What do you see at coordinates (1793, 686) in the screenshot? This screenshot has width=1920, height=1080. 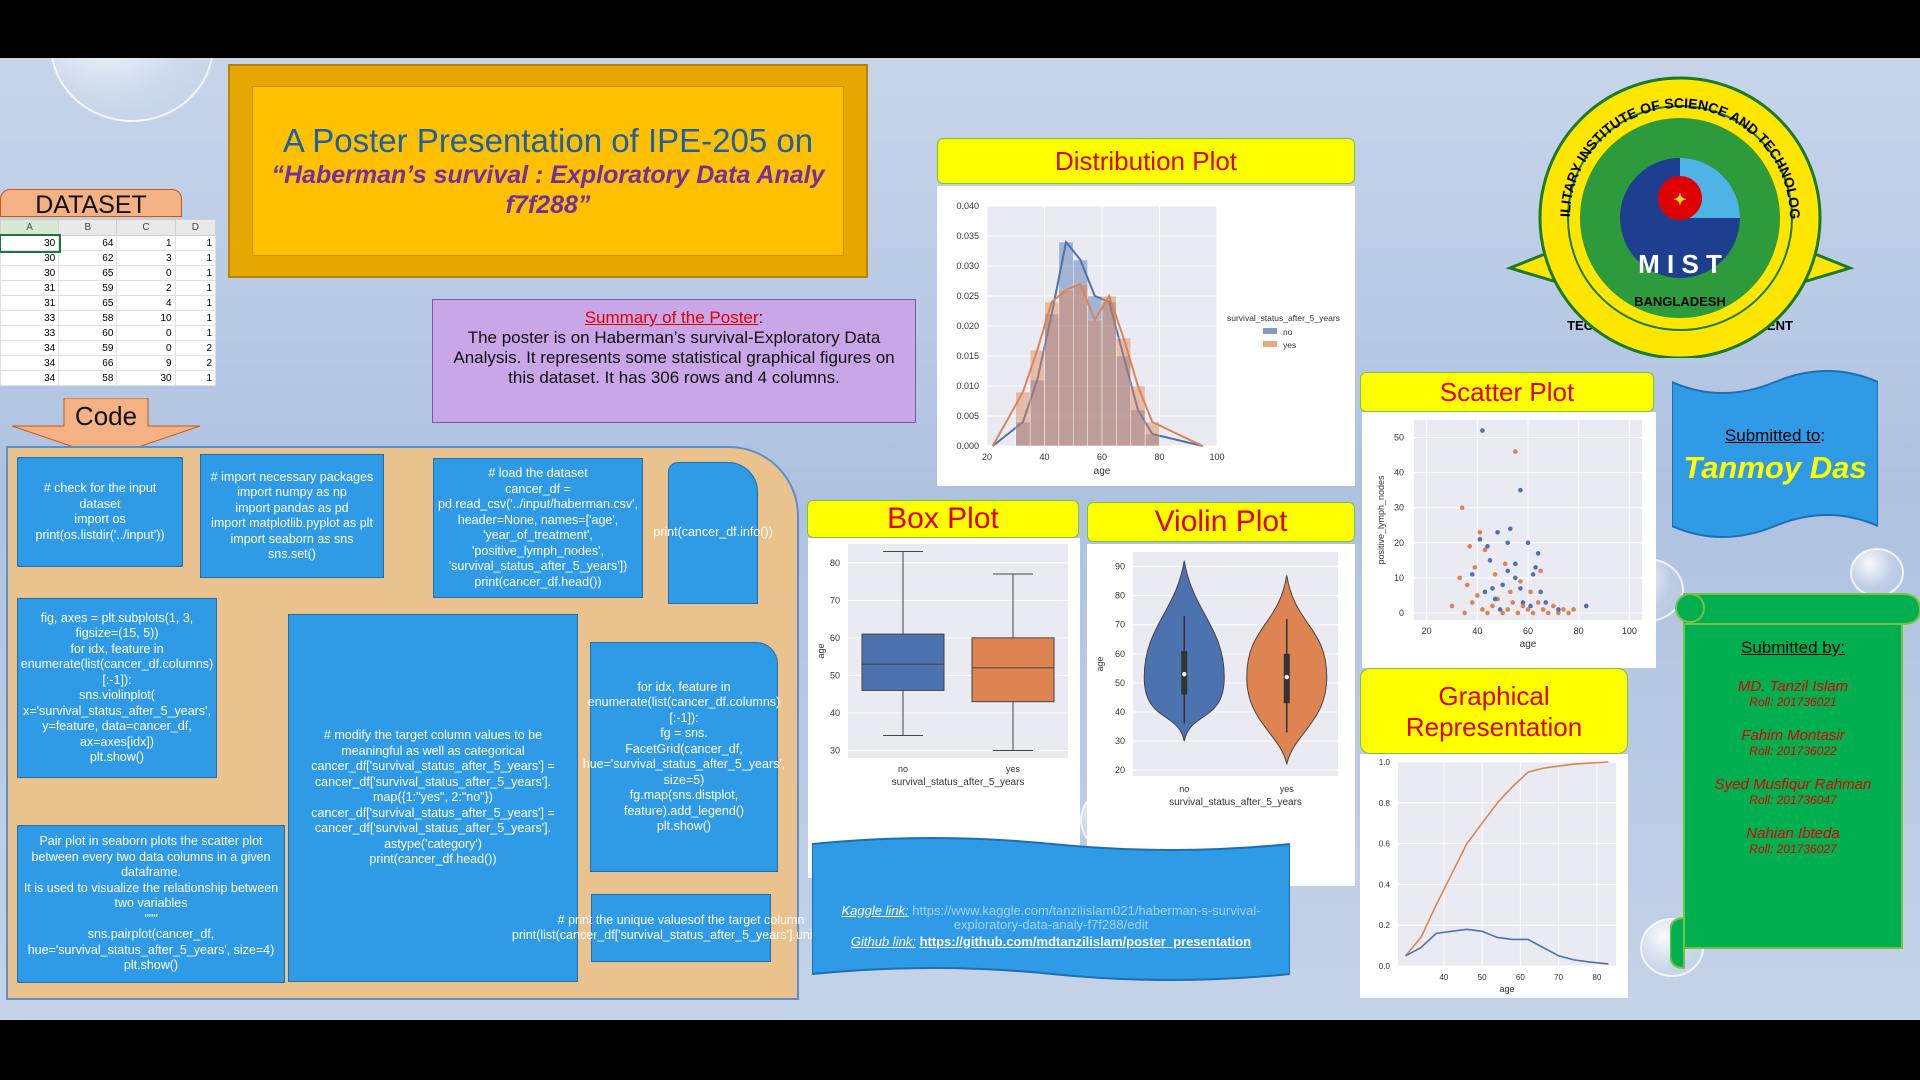 I see `member-name: MD. Tanzil Islam` at bounding box center [1793, 686].